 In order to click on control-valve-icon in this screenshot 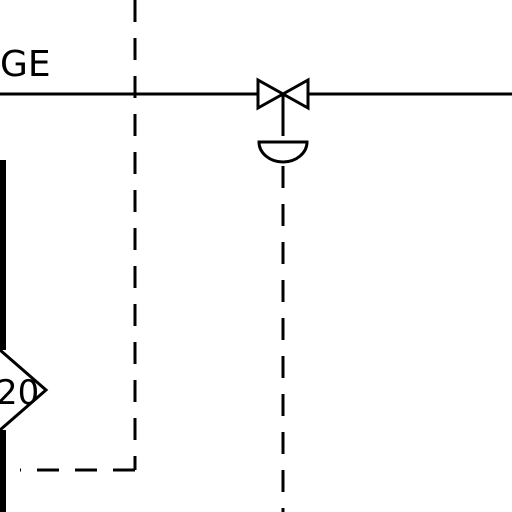, I will do `click(283, 94)`.